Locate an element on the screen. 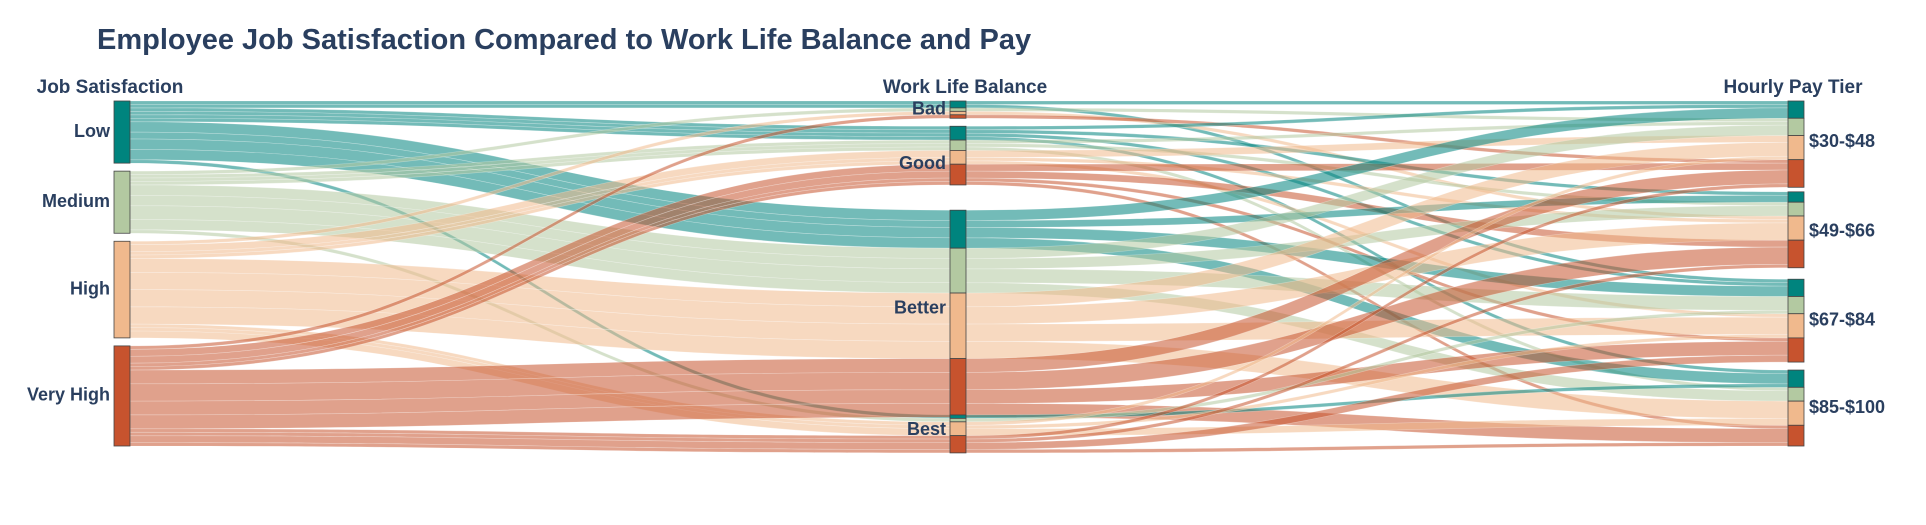 The image size is (1926, 525). dimension-label: Job Satisfaction is located at coordinates (110, 87).